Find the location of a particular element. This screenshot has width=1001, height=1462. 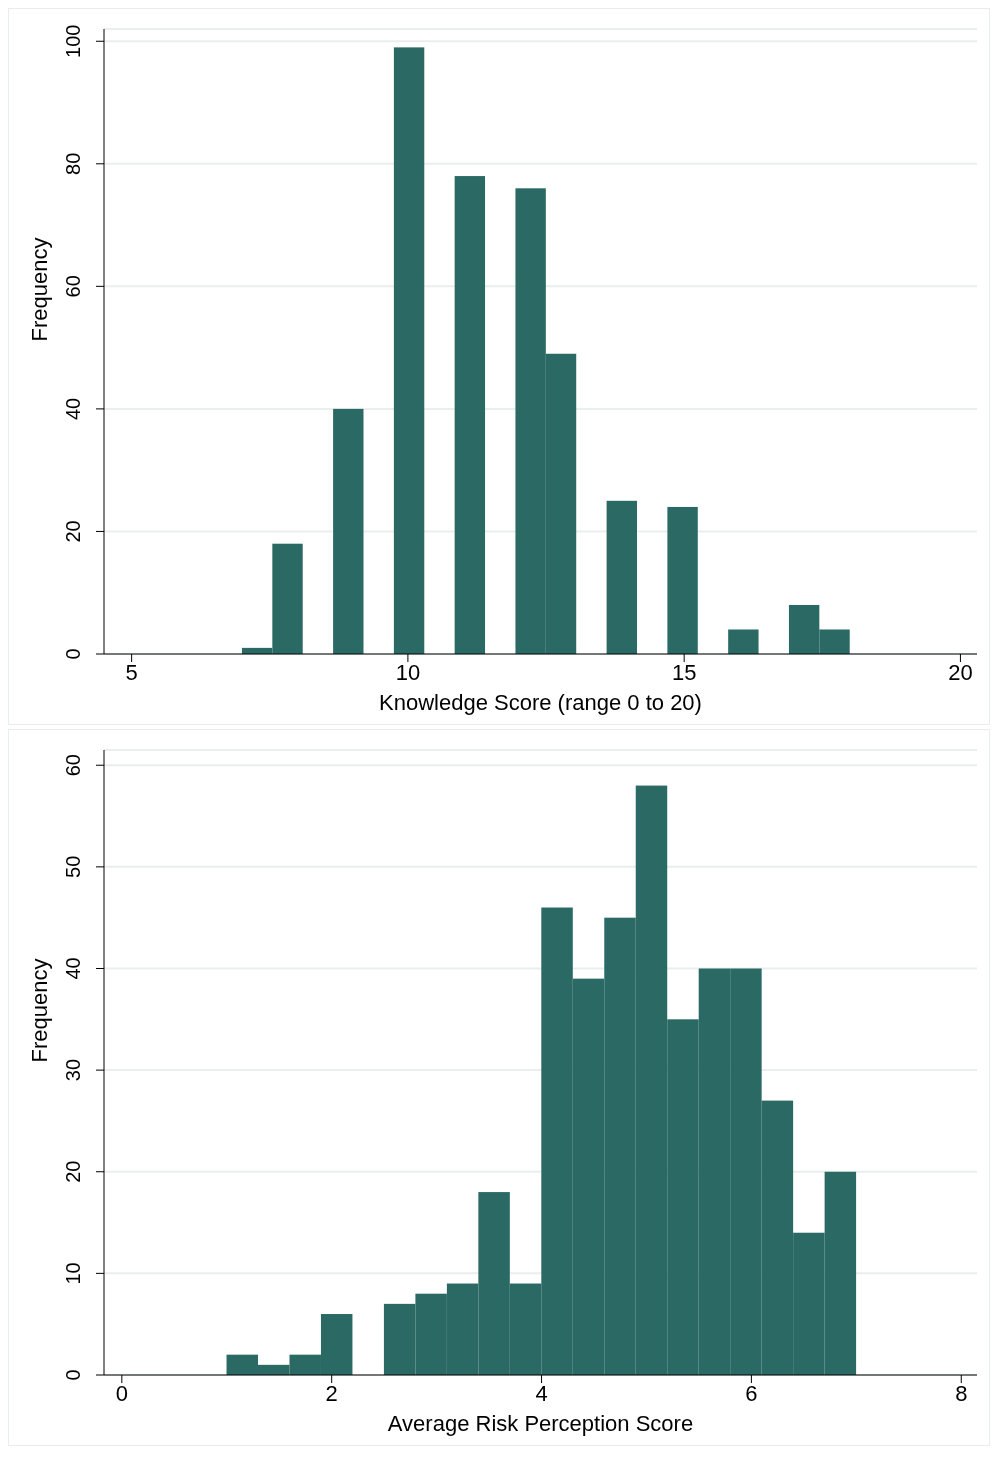

x-tick-label: 2 is located at coordinates (331, 1393).